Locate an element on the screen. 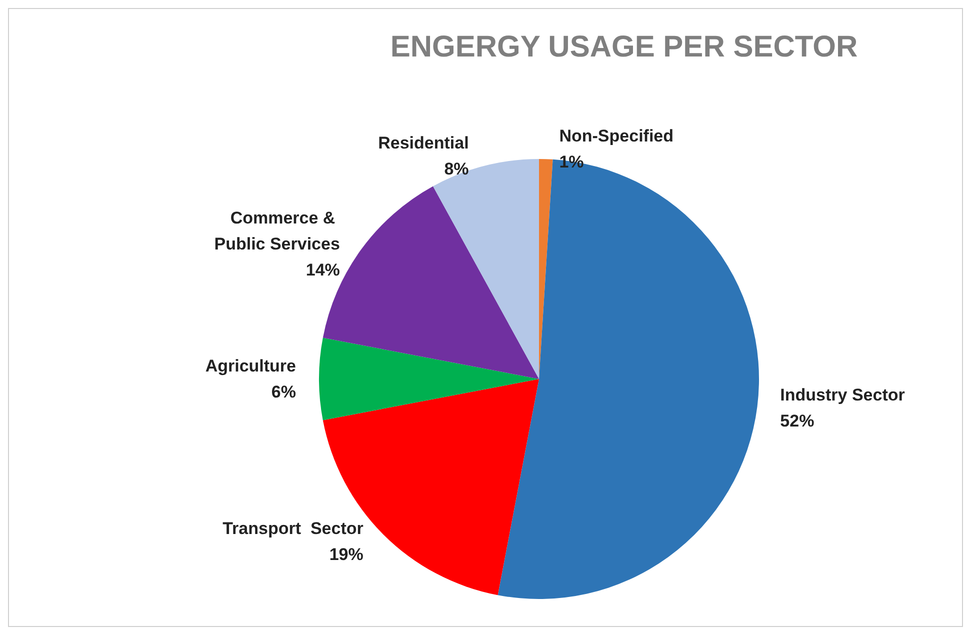  slice-label: Agriculture is located at coordinates (250, 366).